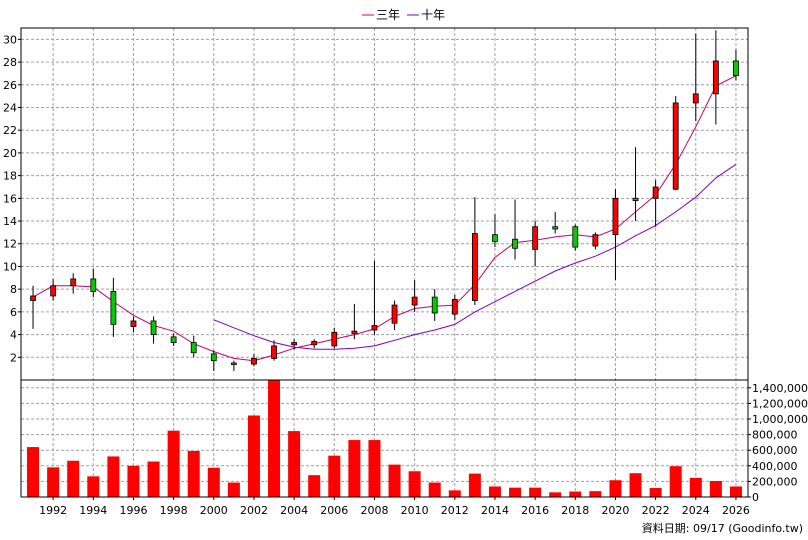 The image size is (808, 540). What do you see at coordinates (334, 510) in the screenshot?
I see `year-tick-label: 2006` at bounding box center [334, 510].